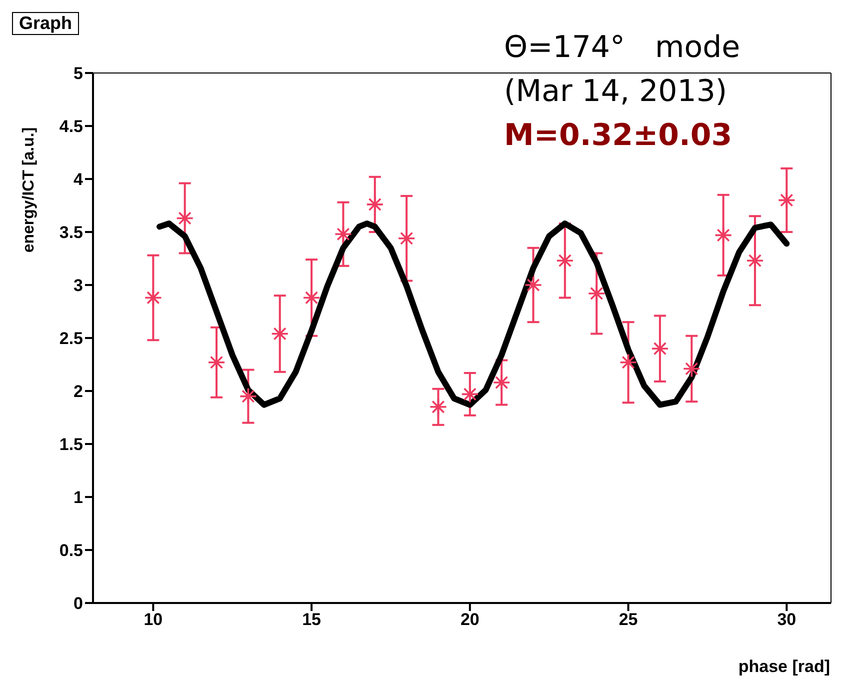 This screenshot has height=687, width=844. Describe the element at coordinates (78, 392) in the screenshot. I see `y-tick-label: 2` at that location.